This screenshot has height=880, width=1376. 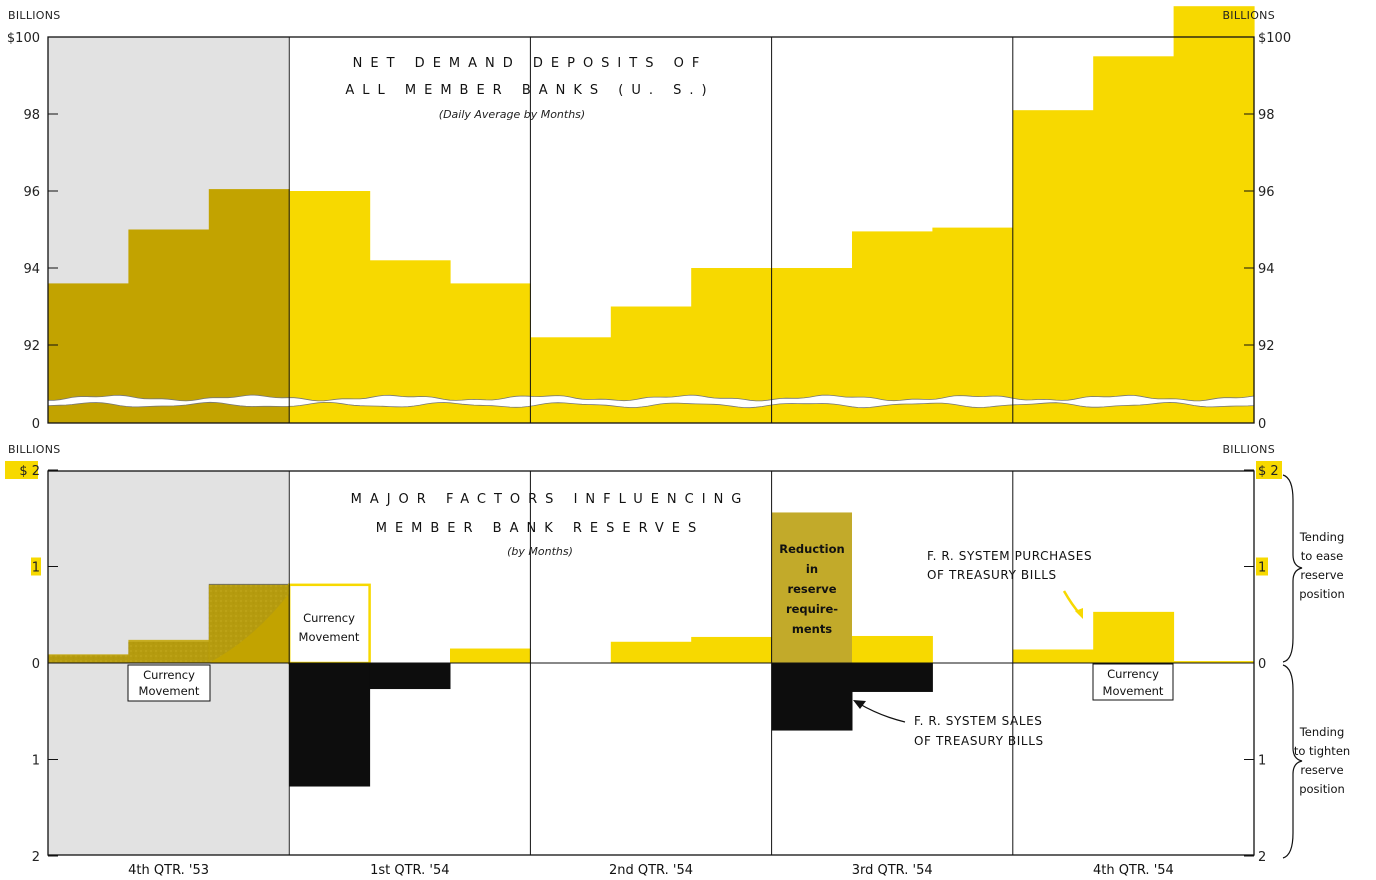 What do you see at coordinates (36, 424) in the screenshot?
I see `top-tick-left-5: 0` at bounding box center [36, 424].